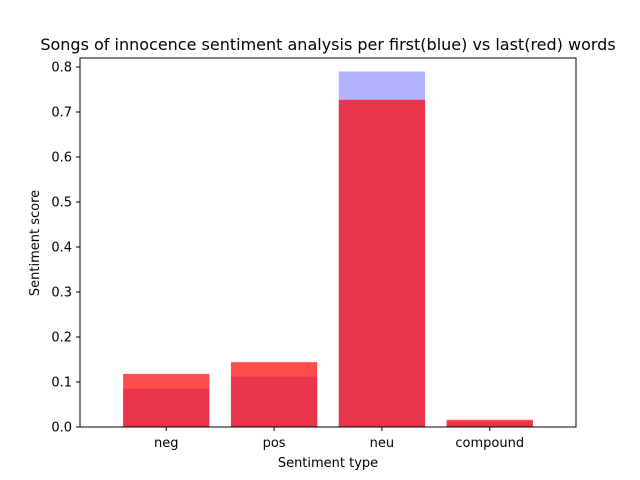 This screenshot has height=480, width=640. Describe the element at coordinates (61, 203) in the screenshot. I see `y-tick-label: 0.5` at that location.